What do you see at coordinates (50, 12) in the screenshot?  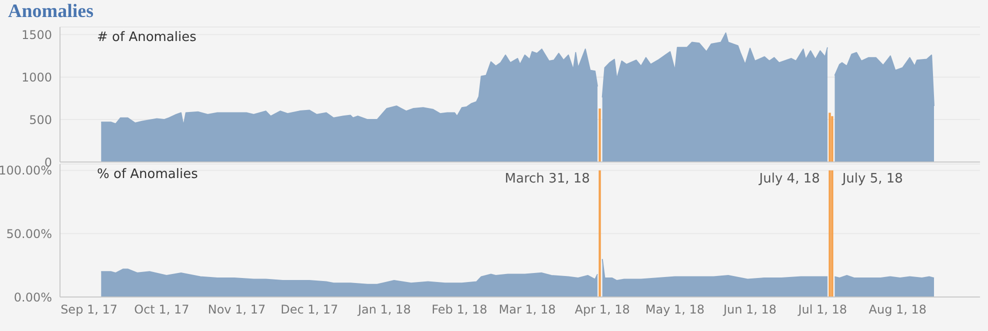 I see `chart-title: Anomalies` at bounding box center [50, 12].